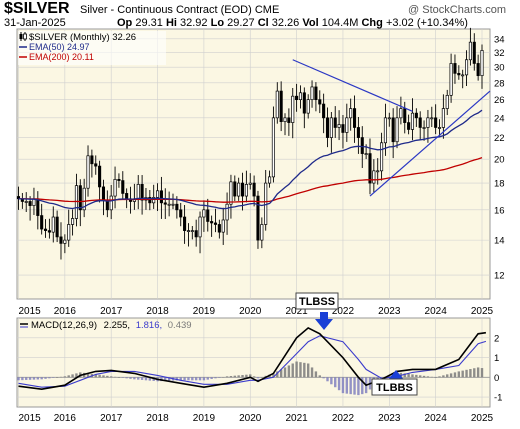 This screenshot has width=520, height=429. Describe the element at coordinates (65, 311) in the screenshot. I see `price-year-label: 2016` at that location.